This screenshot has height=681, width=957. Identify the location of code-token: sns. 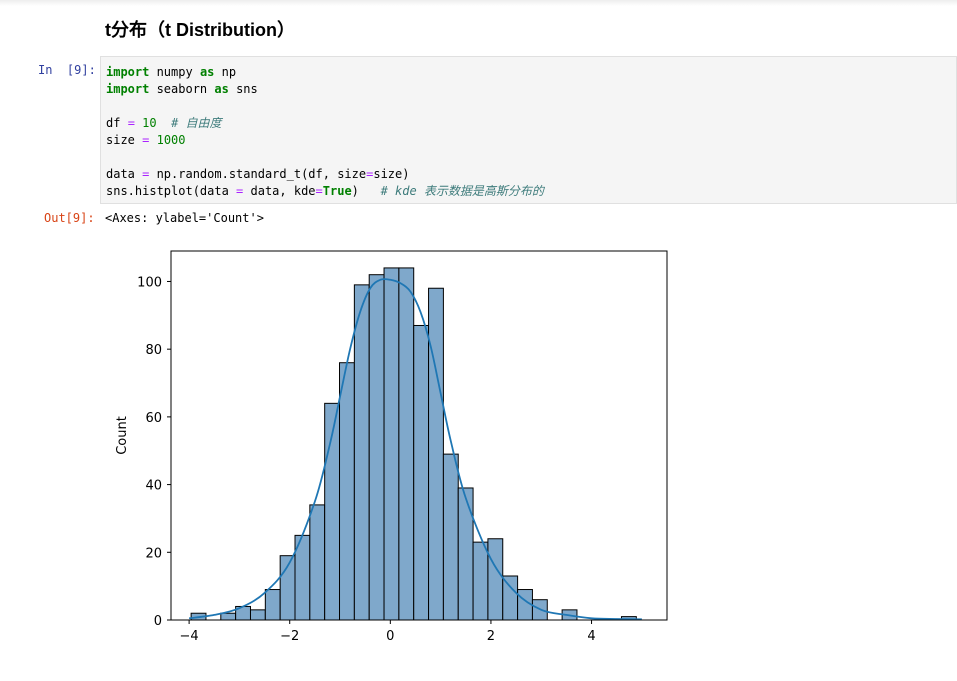
(243, 89).